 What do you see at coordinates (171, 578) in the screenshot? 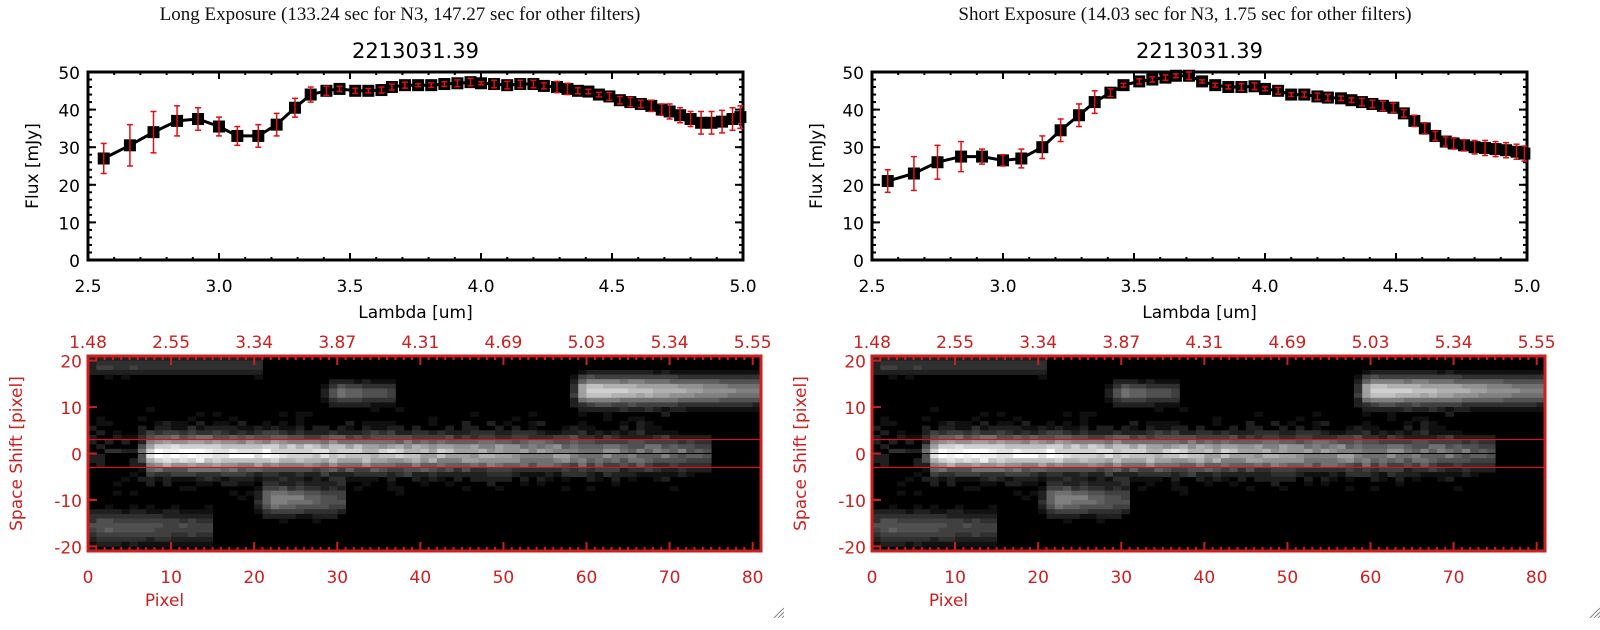
I see `x-tick-label: 10` at bounding box center [171, 578].